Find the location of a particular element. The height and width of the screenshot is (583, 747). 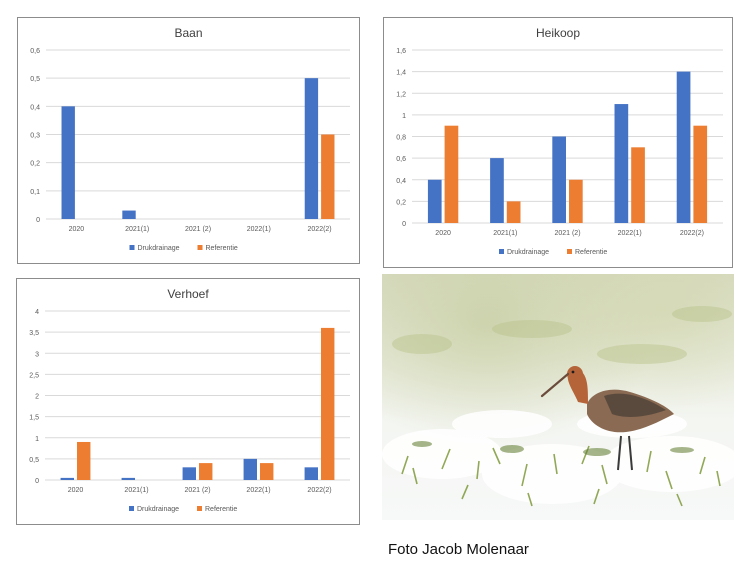

chart-title: Verhoef is located at coordinates (188, 294).